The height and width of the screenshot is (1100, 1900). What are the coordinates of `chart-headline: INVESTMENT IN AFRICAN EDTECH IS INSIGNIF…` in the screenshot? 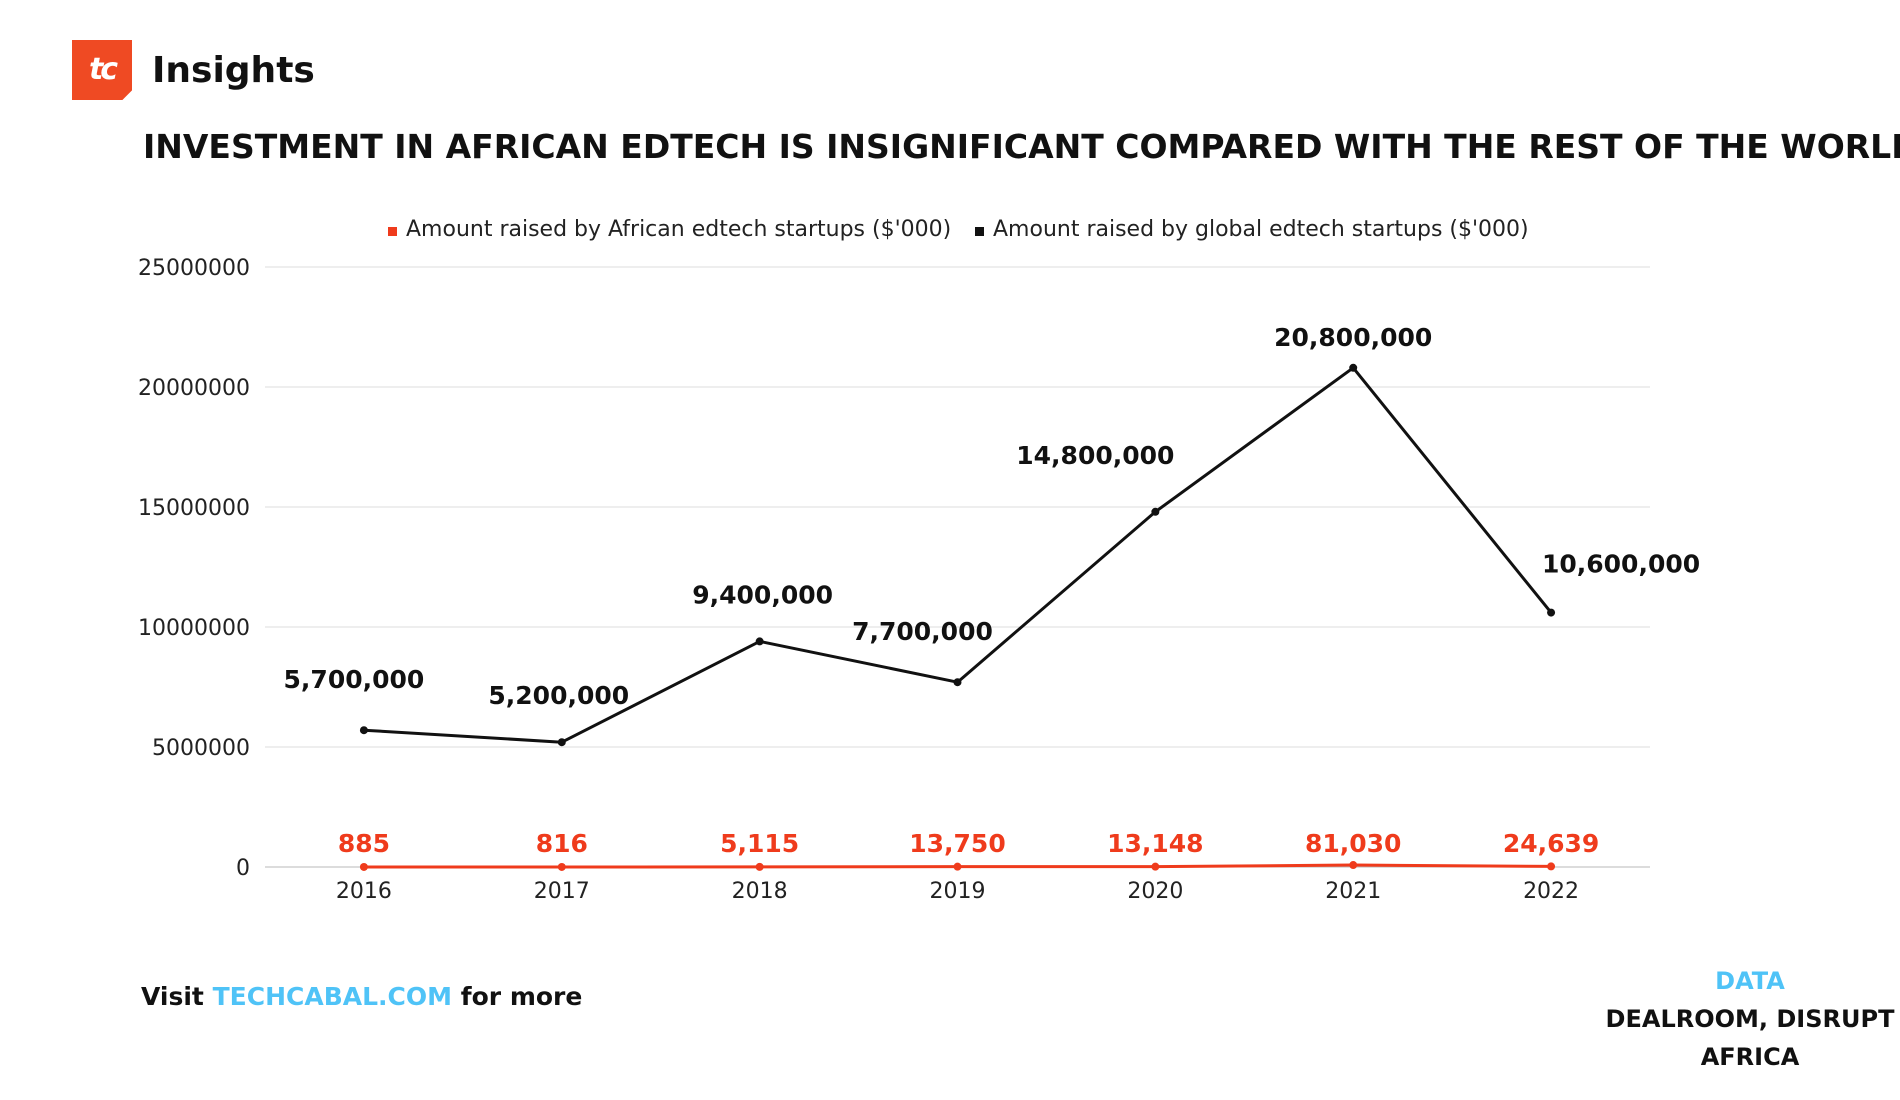 It's located at (1021, 146).